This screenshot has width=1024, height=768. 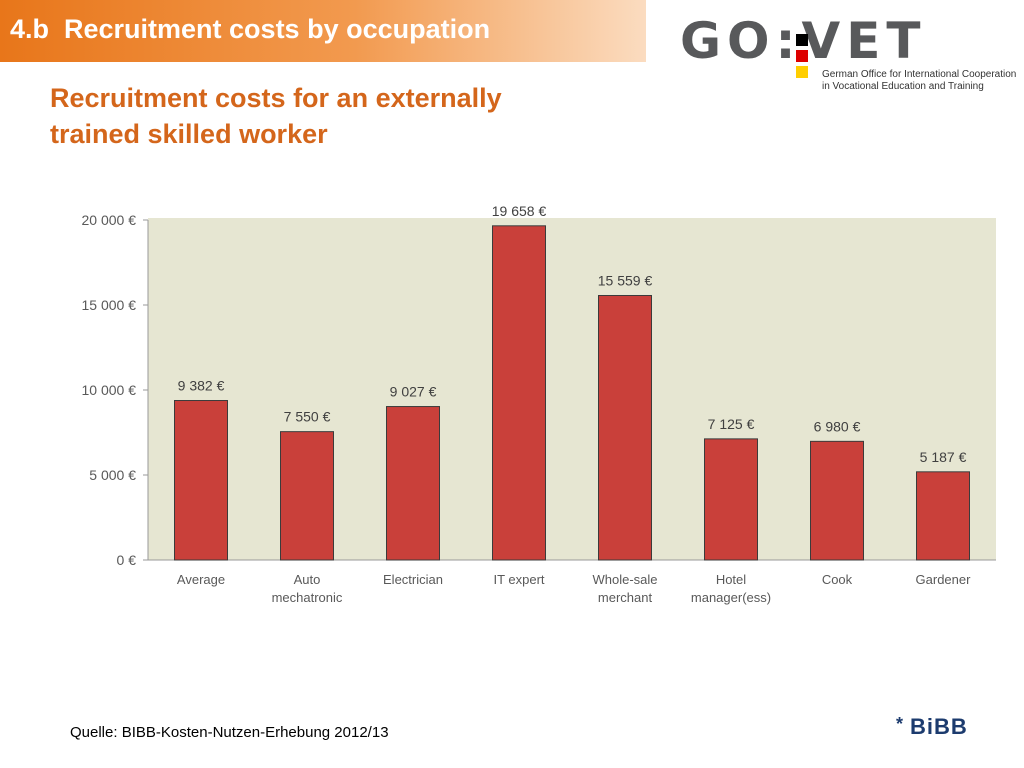 I want to click on x-tick-label: Electrician, so click(x=413, y=579).